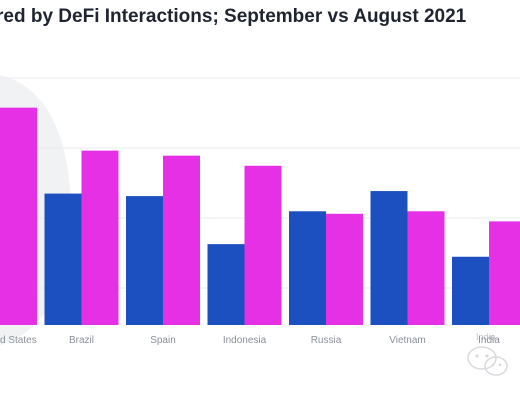 The width and height of the screenshot is (520, 400). I want to click on watermark-label: India, so click(486, 337).